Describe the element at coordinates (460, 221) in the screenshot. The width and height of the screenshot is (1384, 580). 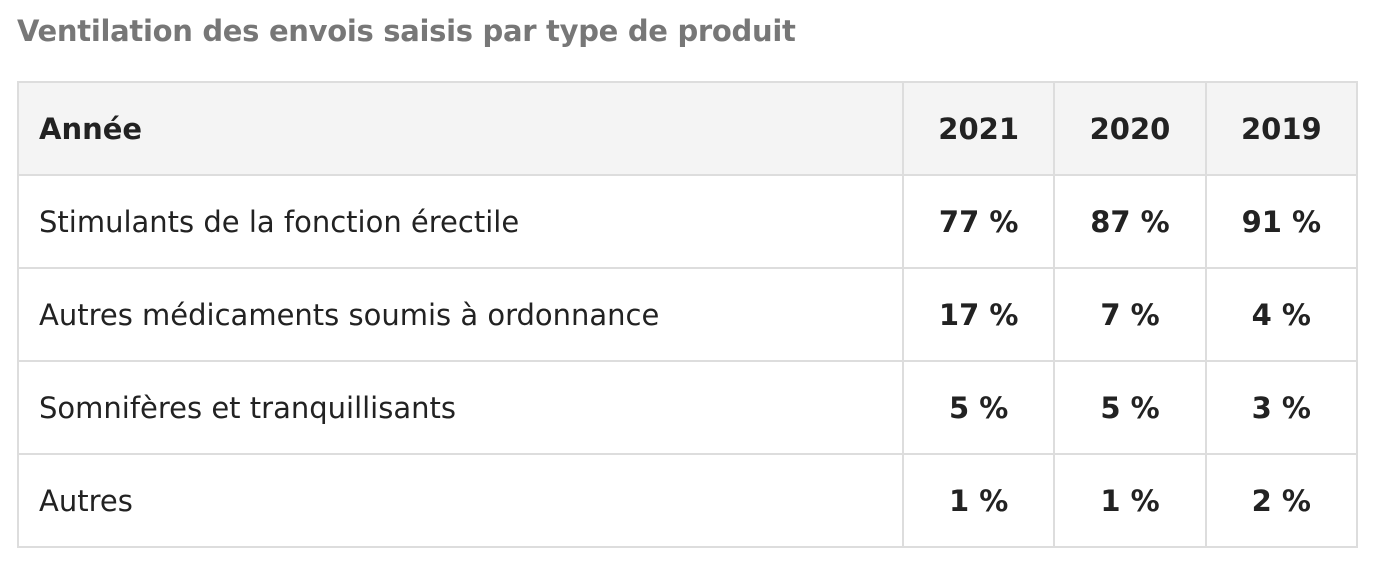
I see `row-label: Stimulants de la fonction érectile` at that location.